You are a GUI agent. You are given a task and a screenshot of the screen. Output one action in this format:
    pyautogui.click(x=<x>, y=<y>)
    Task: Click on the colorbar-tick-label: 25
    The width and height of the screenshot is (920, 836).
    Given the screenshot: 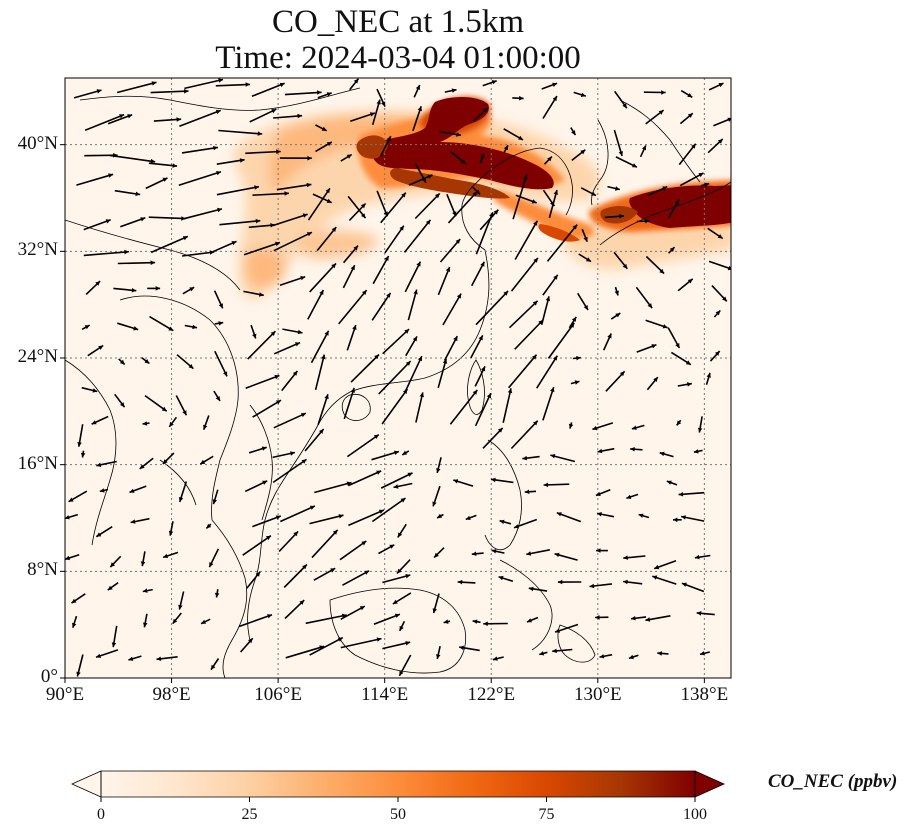 What is the action you would take?
    pyautogui.click(x=249, y=814)
    